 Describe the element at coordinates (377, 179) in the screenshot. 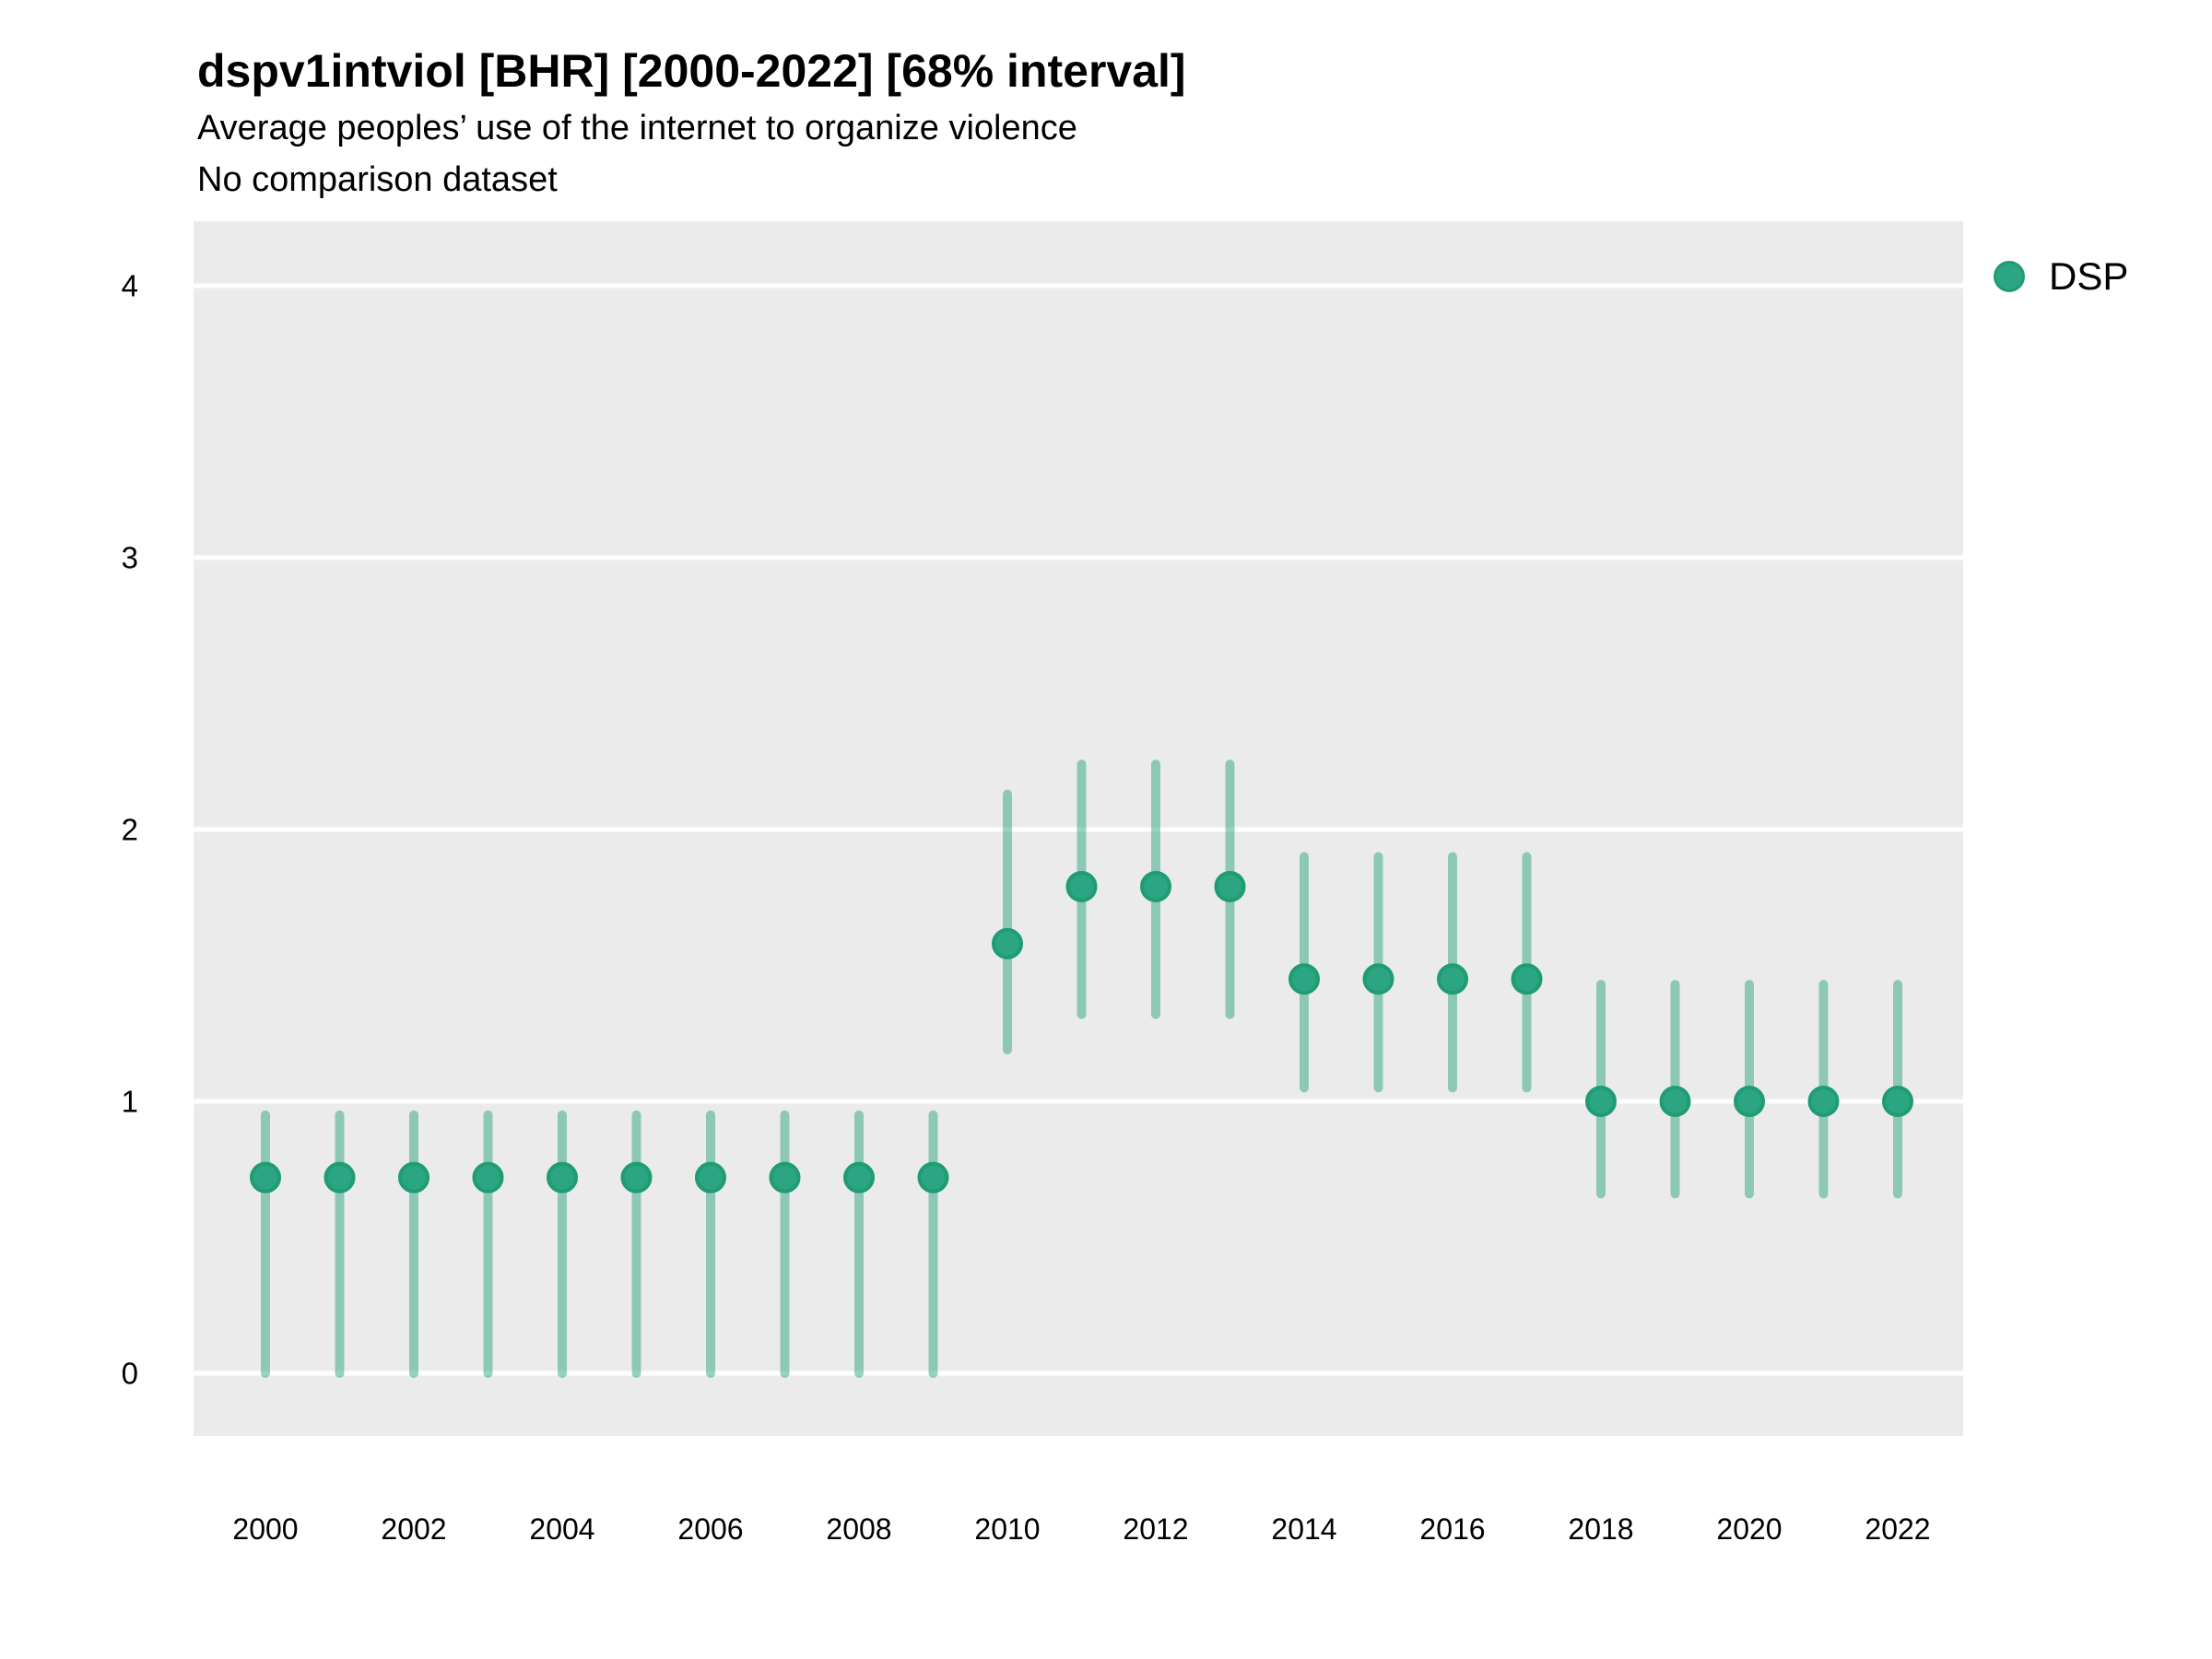

I see `chart-note: No comparison dataset` at that location.